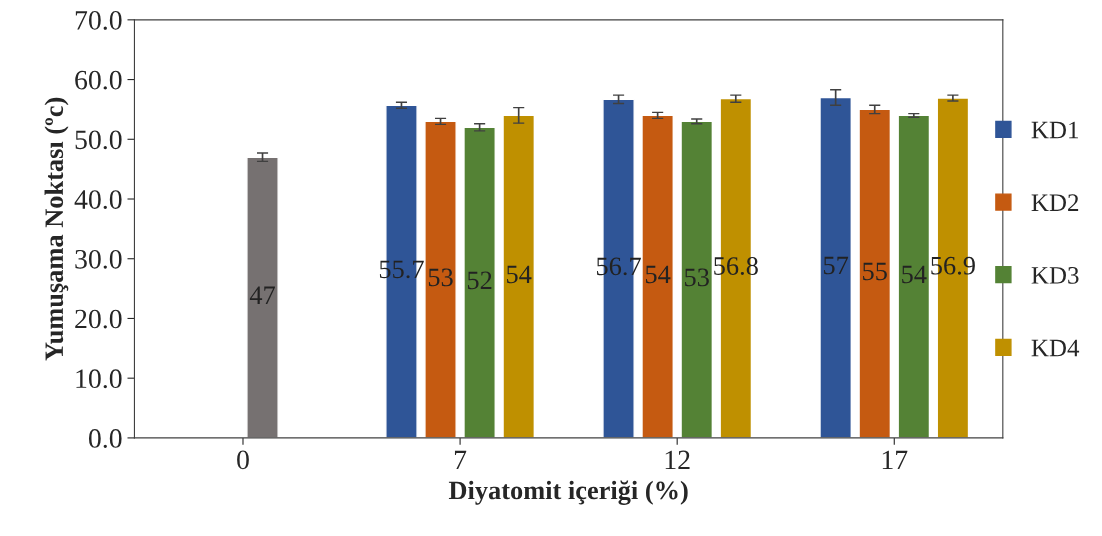  What do you see at coordinates (677, 459) in the screenshot?
I see `x-tick-label: 12` at bounding box center [677, 459].